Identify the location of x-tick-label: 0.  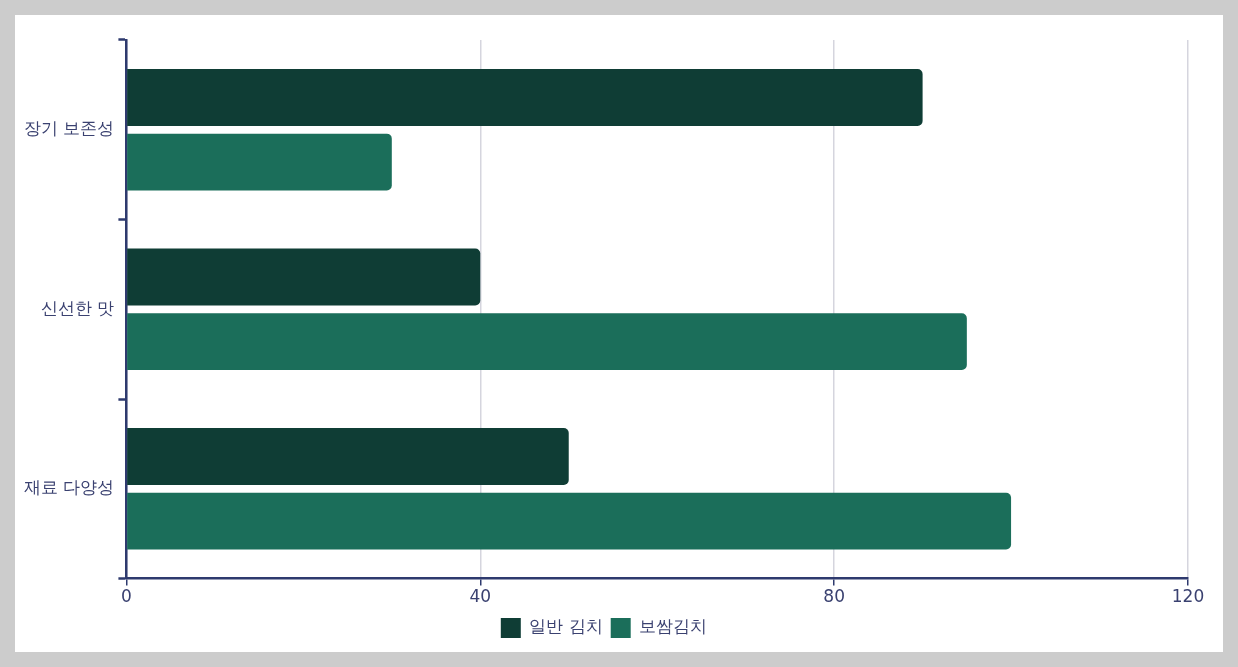
(126, 596).